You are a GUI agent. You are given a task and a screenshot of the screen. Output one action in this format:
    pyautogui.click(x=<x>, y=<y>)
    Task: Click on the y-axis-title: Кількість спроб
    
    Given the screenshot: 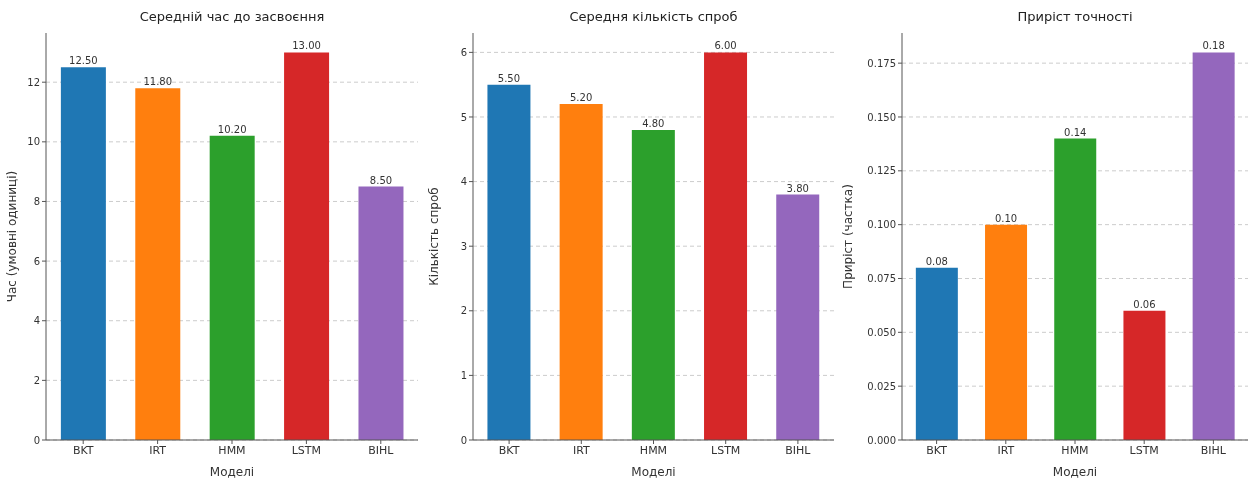 What is the action you would take?
    pyautogui.click(x=434, y=236)
    